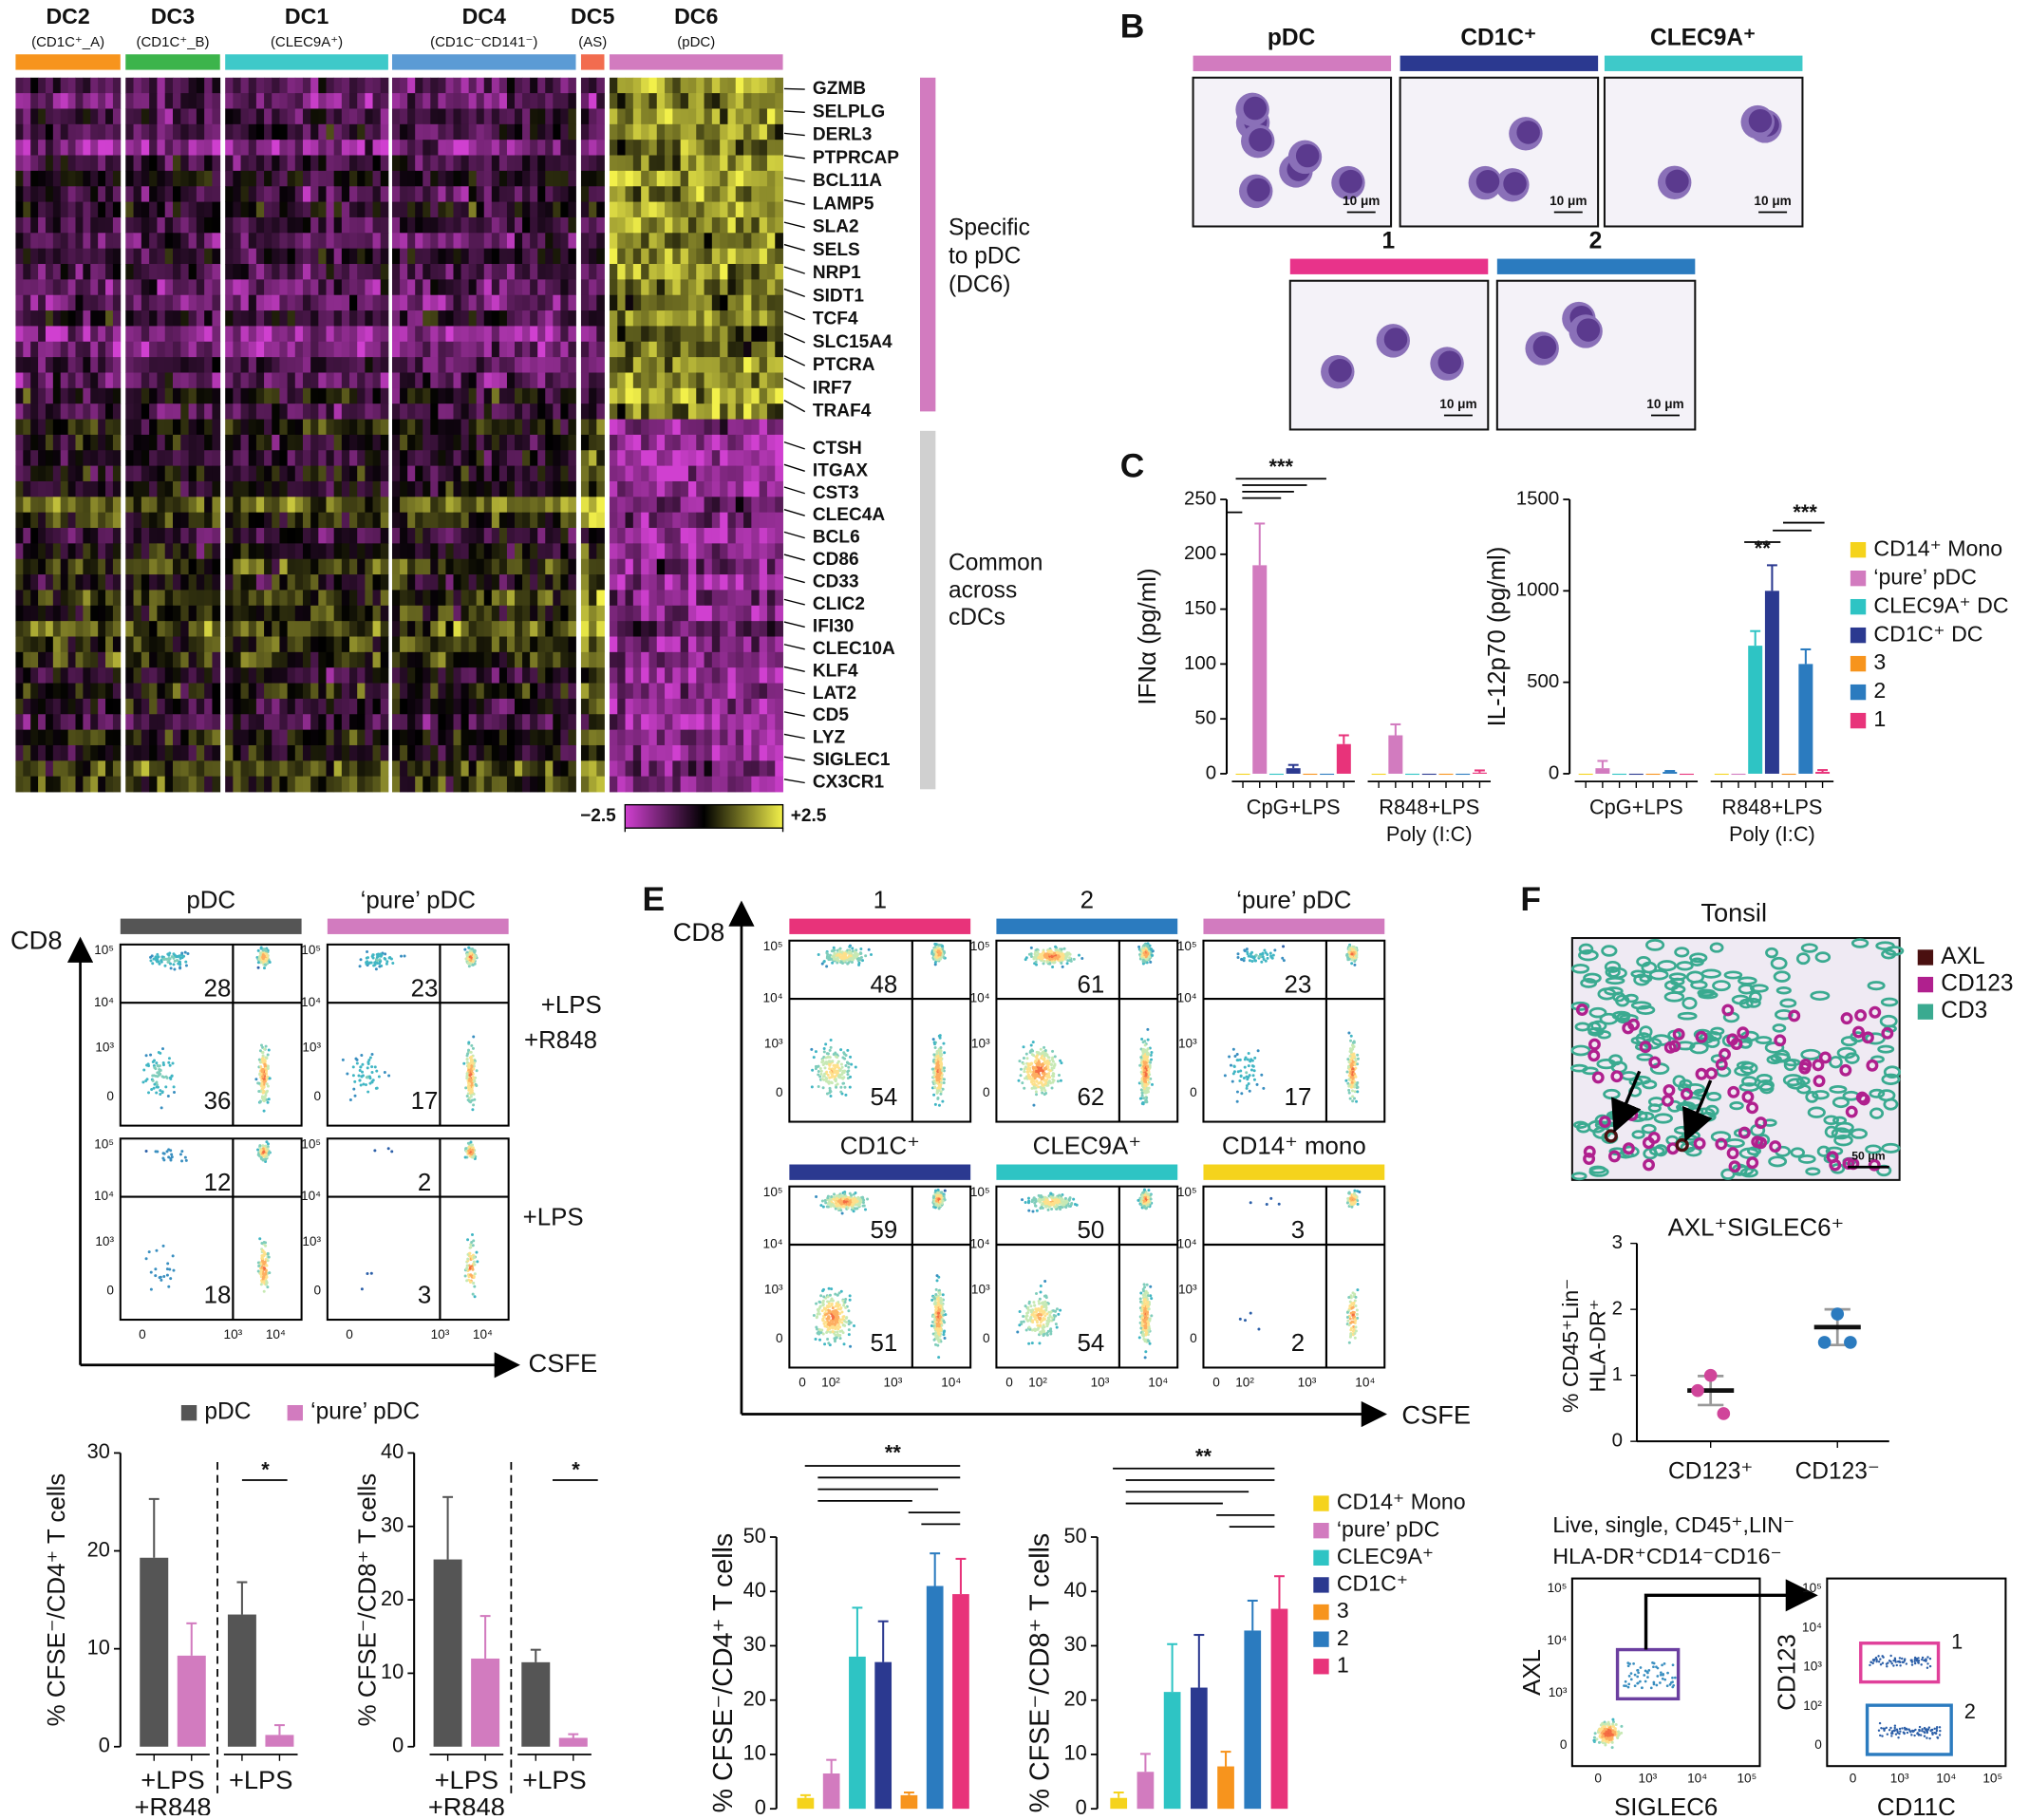 This screenshot has height=1820, width=2029. I want to click on cluster-subtitle: (pDC), so click(696, 42).